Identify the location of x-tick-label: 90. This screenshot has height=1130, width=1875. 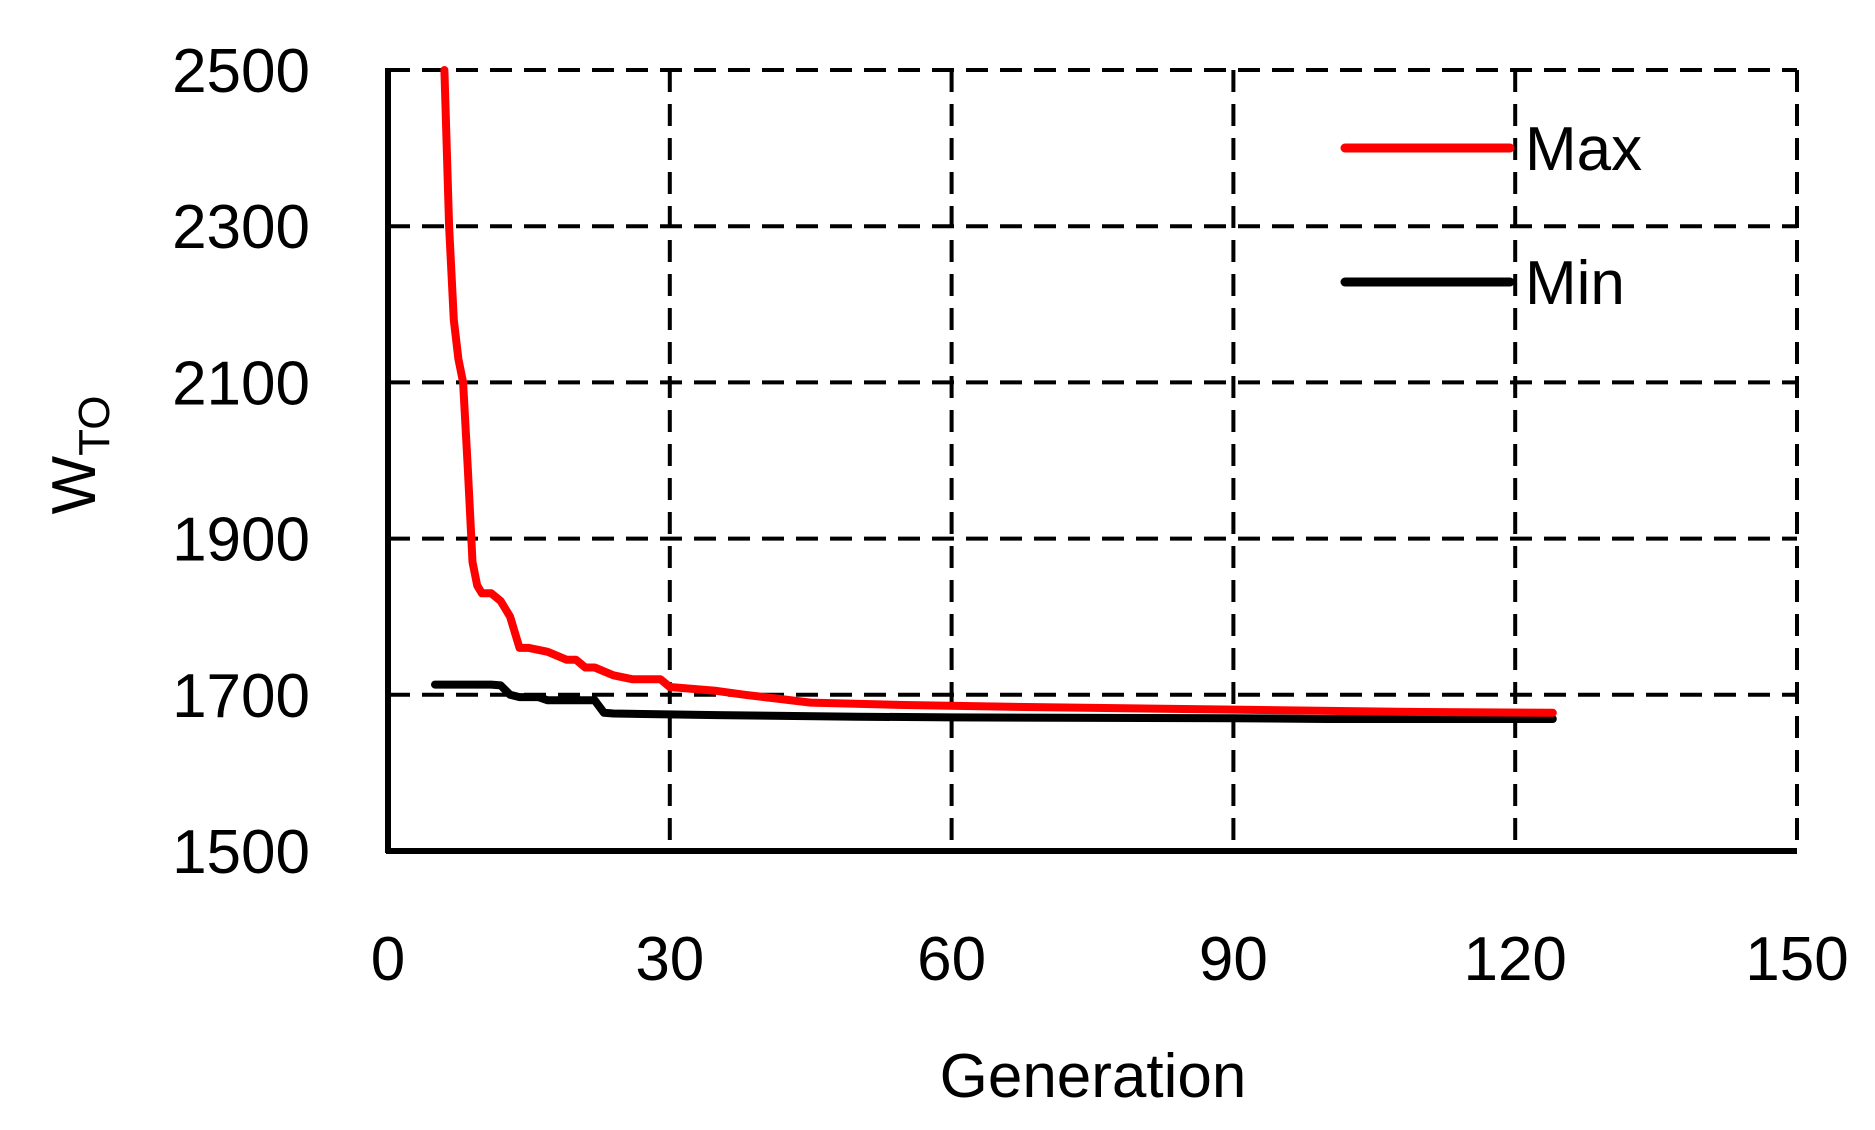
(1233, 959).